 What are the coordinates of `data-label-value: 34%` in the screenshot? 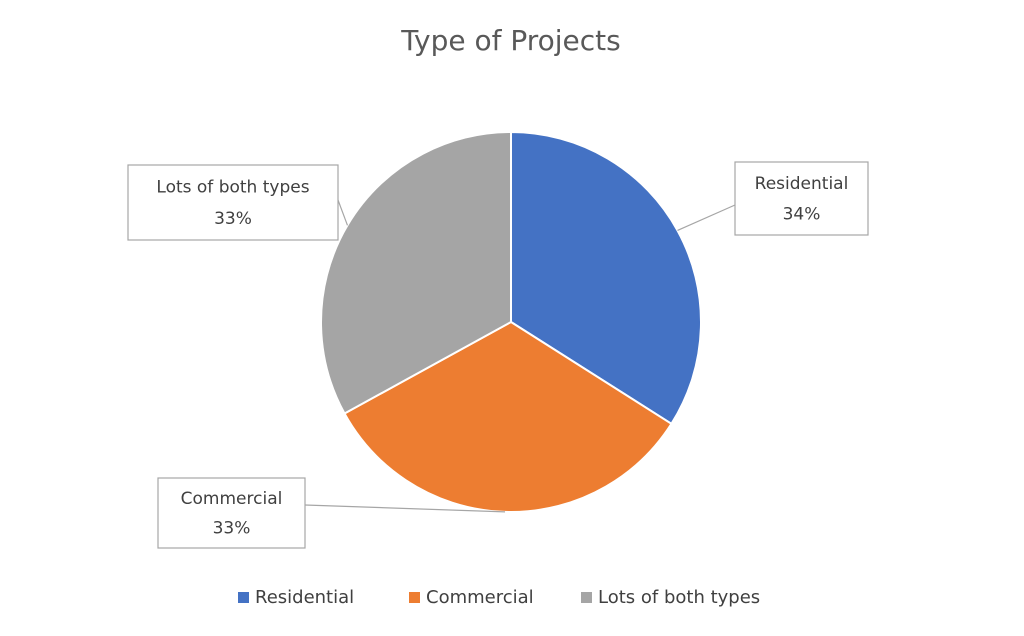 It's located at (802, 215).